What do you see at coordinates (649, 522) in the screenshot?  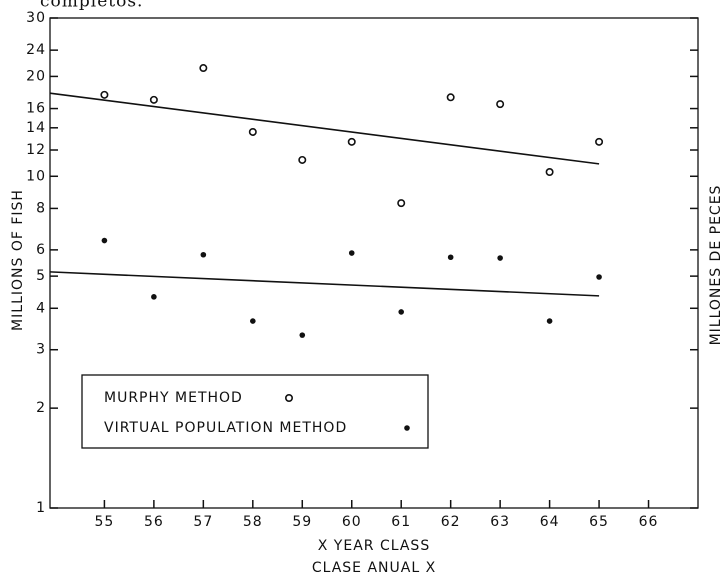 I see `x-tick-label: 66` at bounding box center [649, 522].